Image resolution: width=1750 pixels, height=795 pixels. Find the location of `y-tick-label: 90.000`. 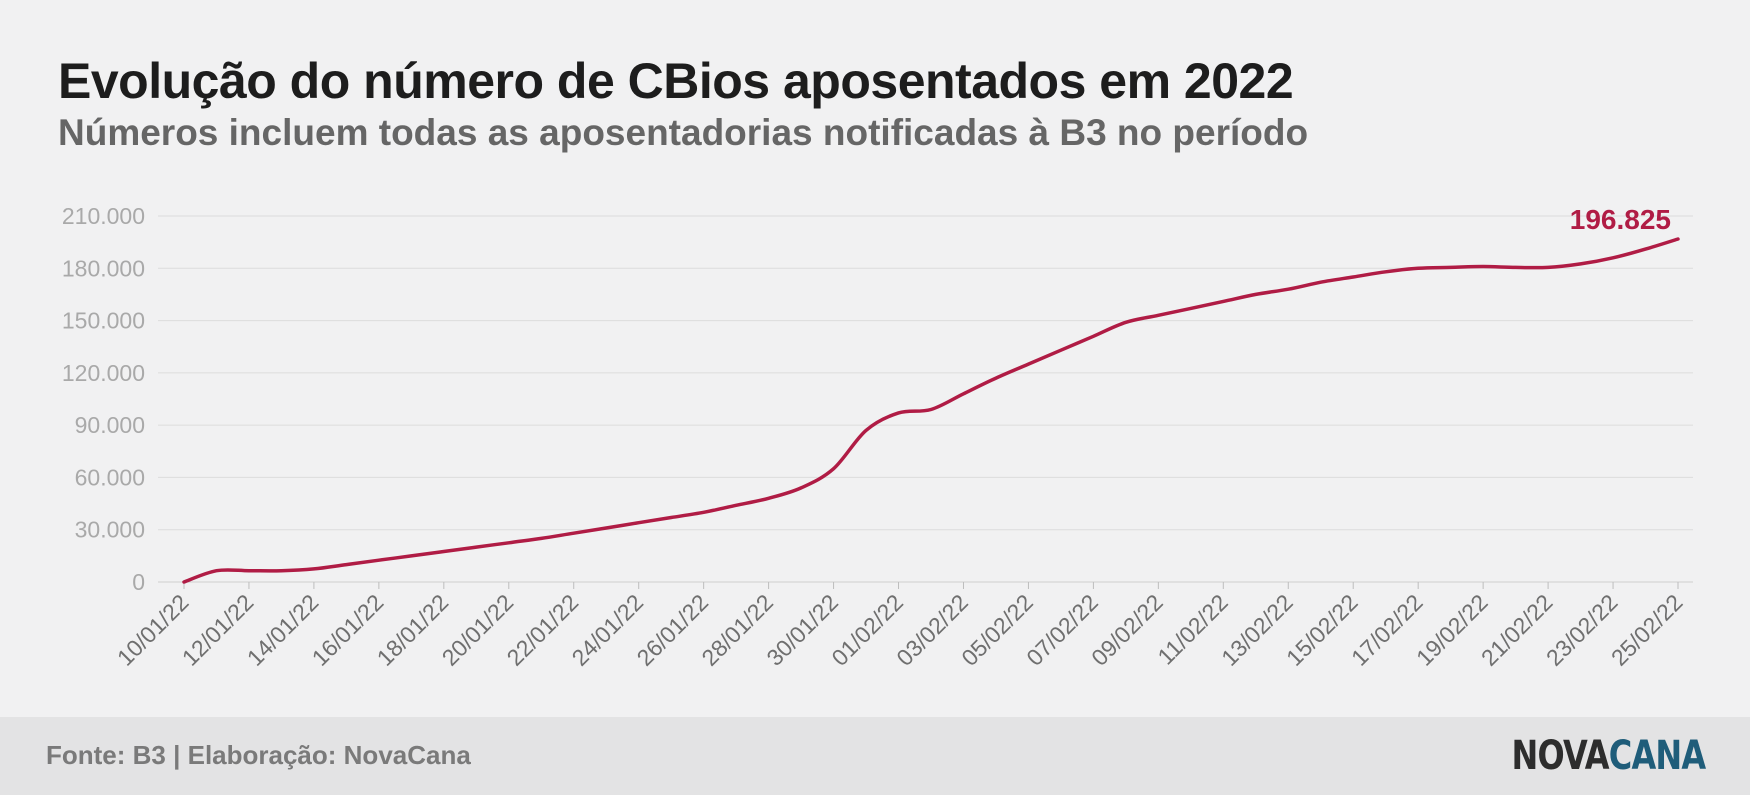

y-tick-label: 90.000 is located at coordinates (110, 425).